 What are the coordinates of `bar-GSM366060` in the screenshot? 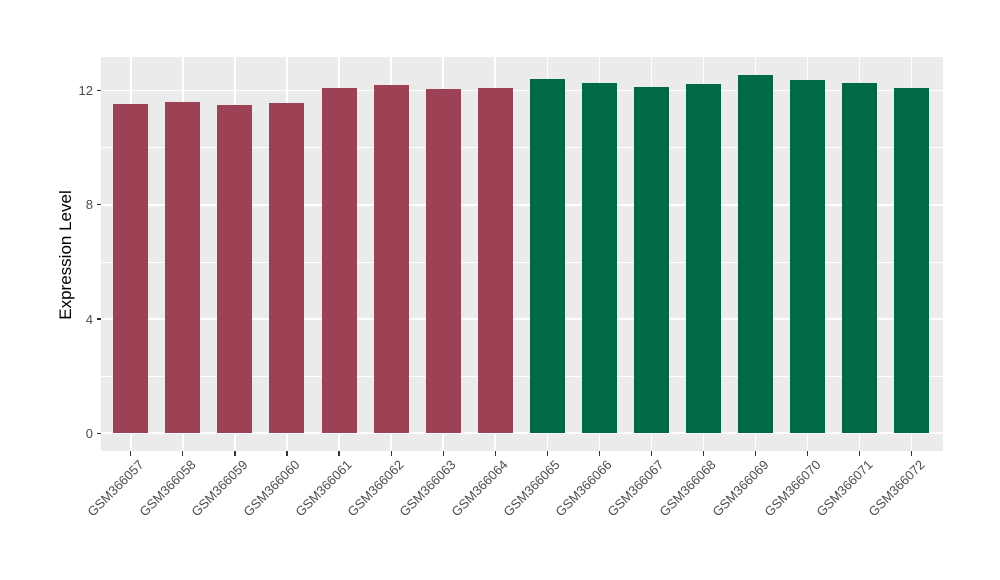 It's located at (287, 268).